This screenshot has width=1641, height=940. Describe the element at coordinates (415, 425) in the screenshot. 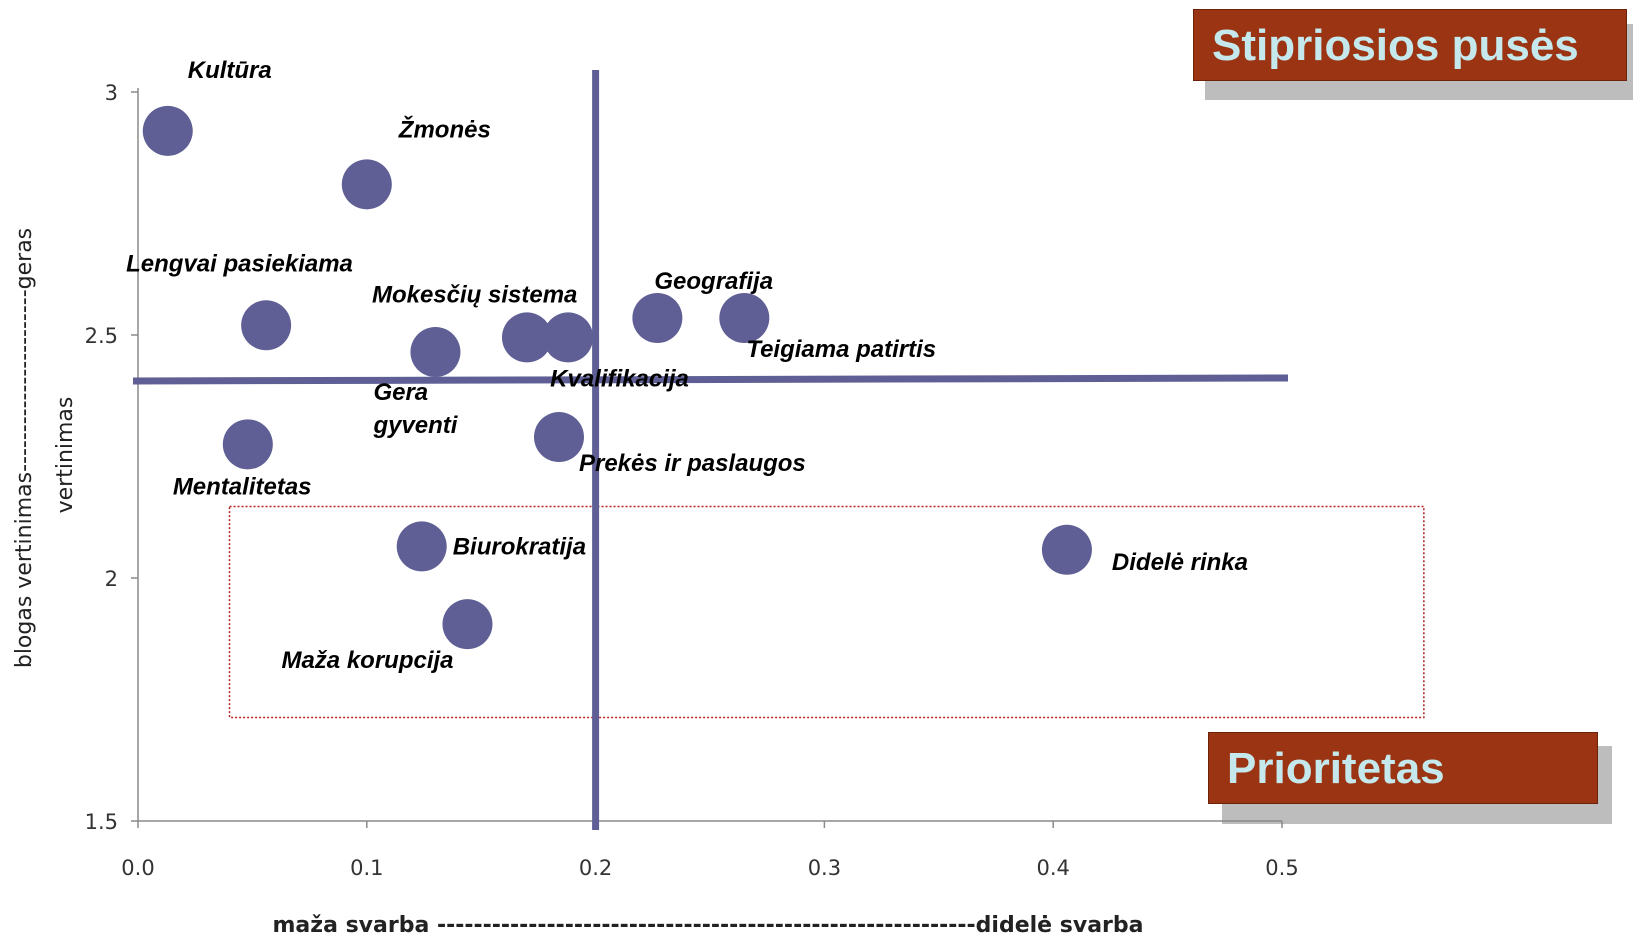

I see `data-point-label: gyventi` at that location.